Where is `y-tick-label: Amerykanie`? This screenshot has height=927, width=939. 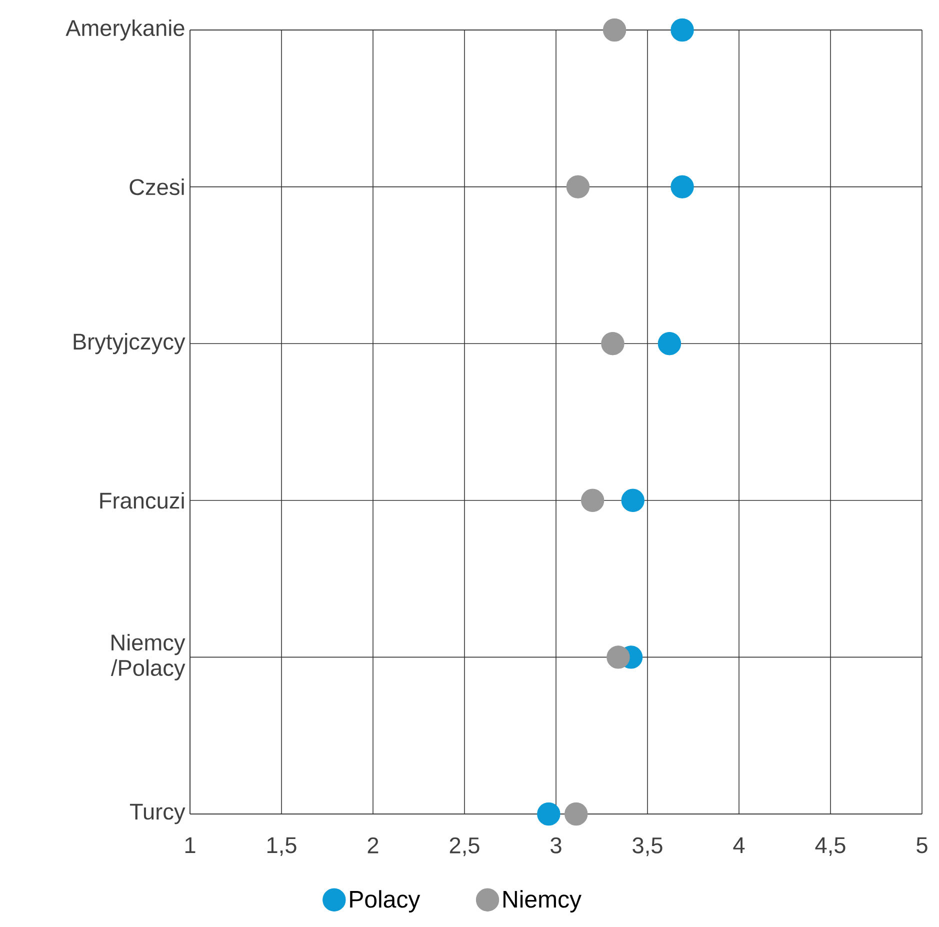
y-tick-label: Amerykanie is located at coordinates (125, 30).